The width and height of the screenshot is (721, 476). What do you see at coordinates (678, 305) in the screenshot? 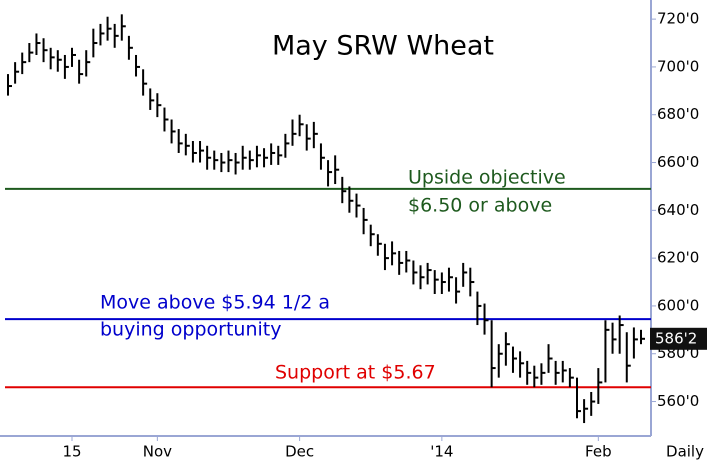
I see `y-tick-label: 600'0` at bounding box center [678, 305].